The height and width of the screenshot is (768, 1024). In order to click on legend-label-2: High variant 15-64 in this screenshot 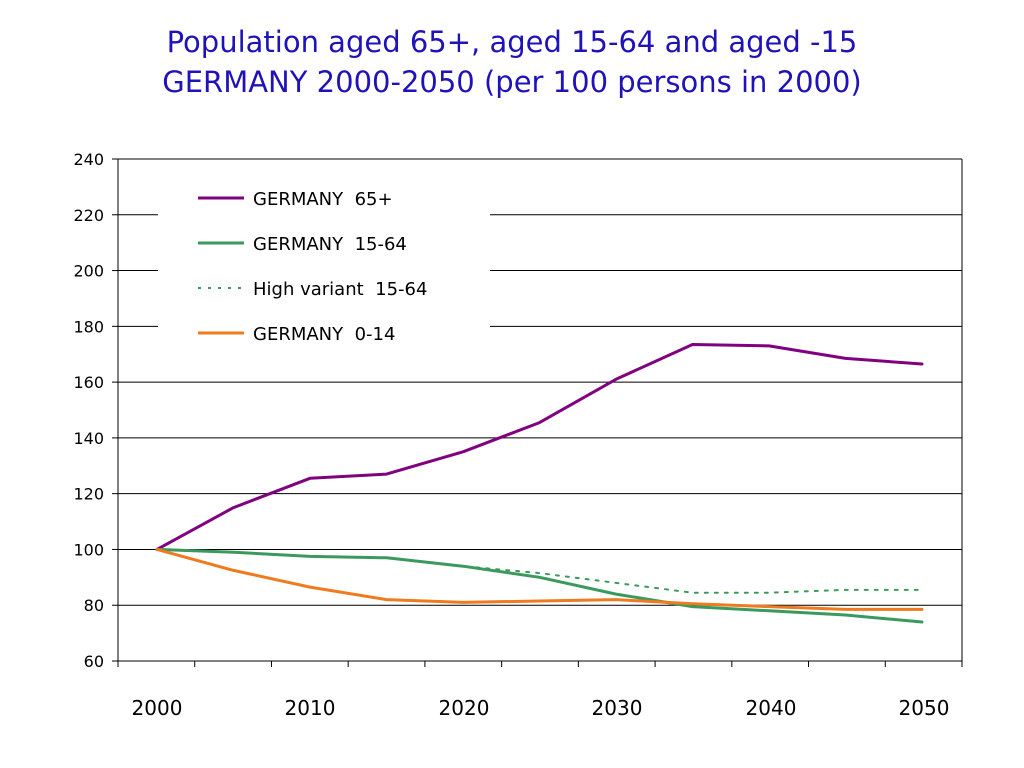, I will do `click(340, 289)`.